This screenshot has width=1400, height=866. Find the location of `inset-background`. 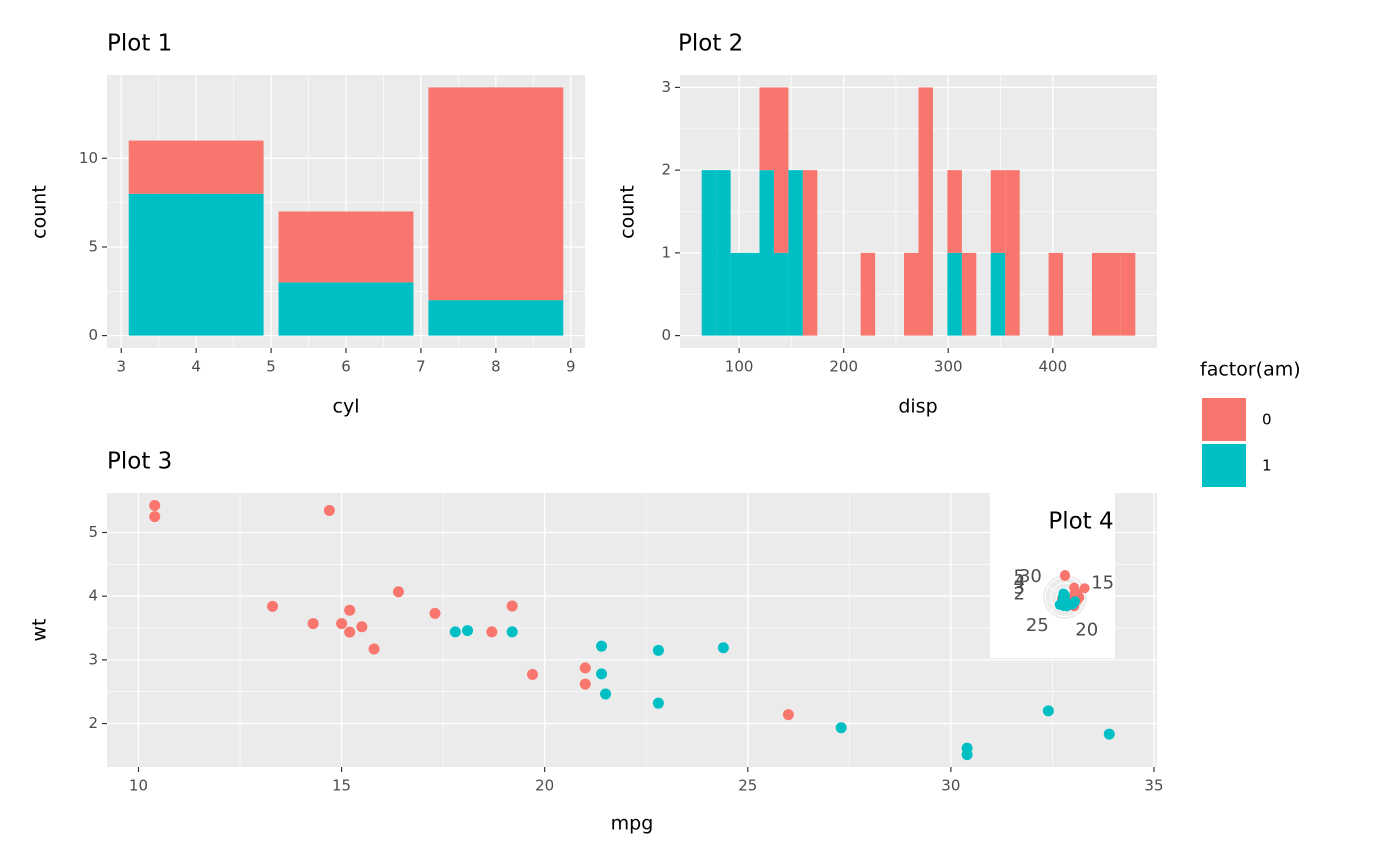

inset-background is located at coordinates (1052, 575).